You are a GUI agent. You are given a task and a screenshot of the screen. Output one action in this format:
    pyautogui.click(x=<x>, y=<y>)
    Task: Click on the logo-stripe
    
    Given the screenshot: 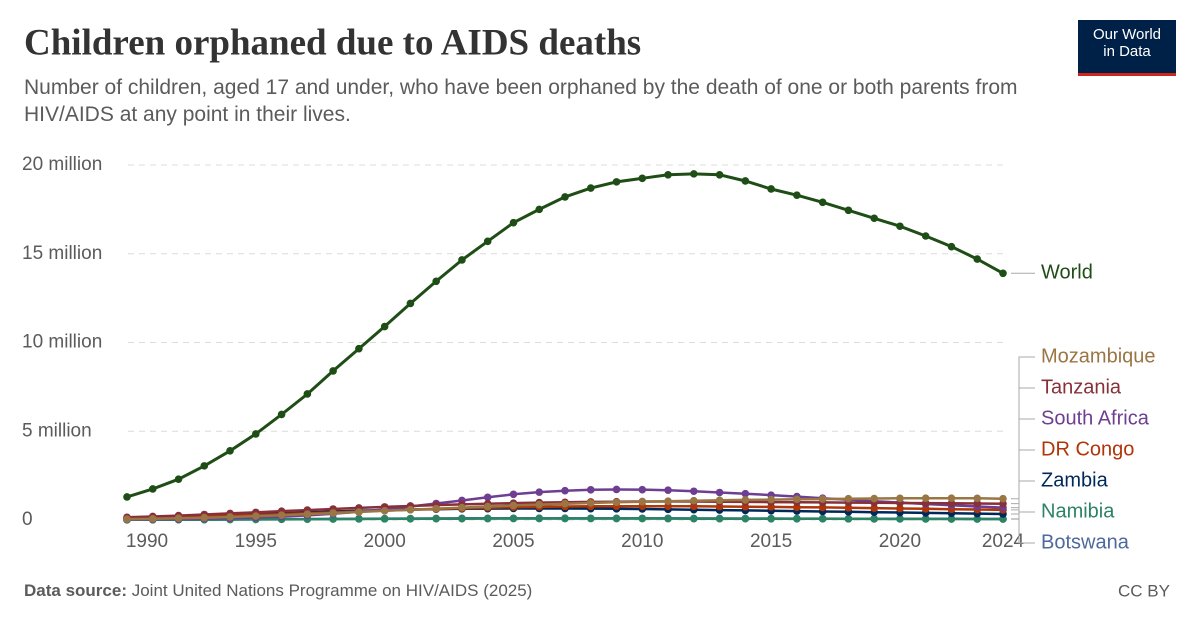 What is the action you would take?
    pyautogui.click(x=1127, y=74)
    